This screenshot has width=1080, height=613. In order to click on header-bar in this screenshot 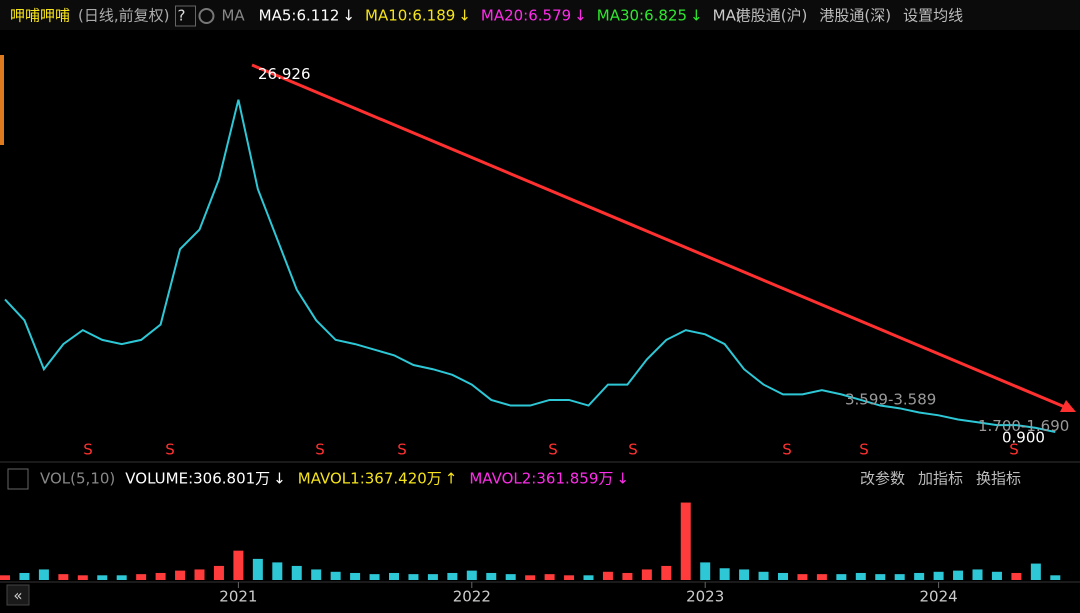, I will do `click(540, 15)`.